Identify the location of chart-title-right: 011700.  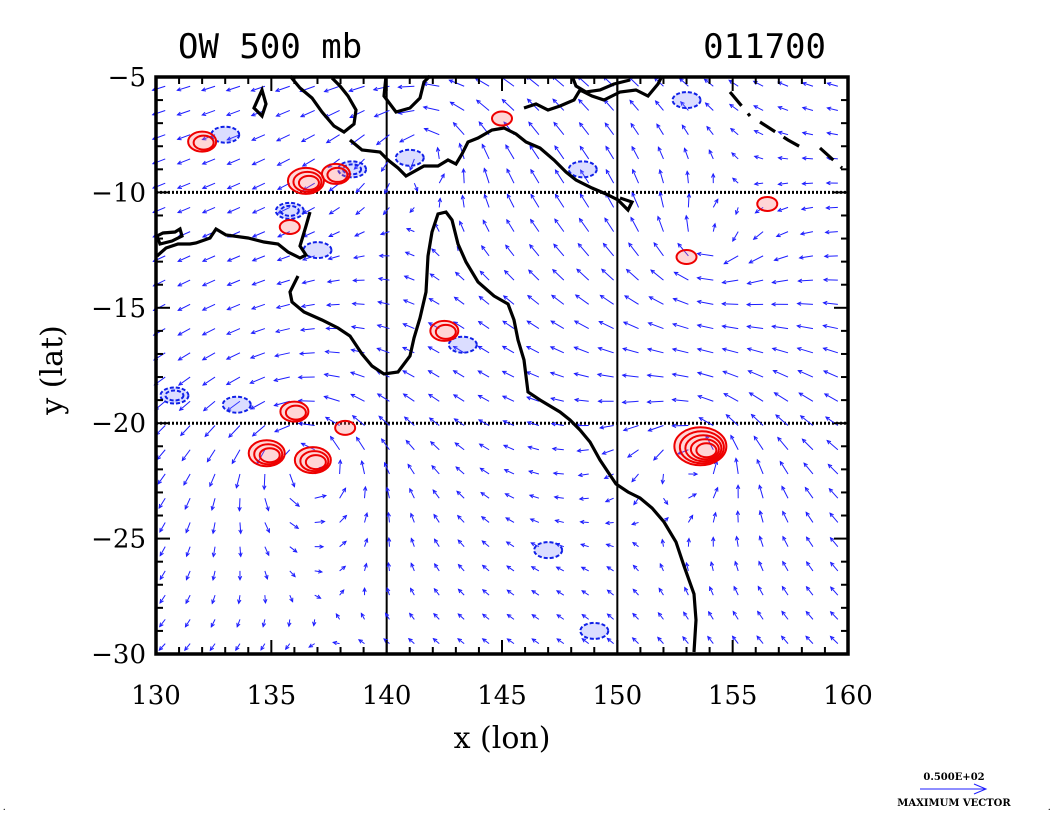
(764, 47).